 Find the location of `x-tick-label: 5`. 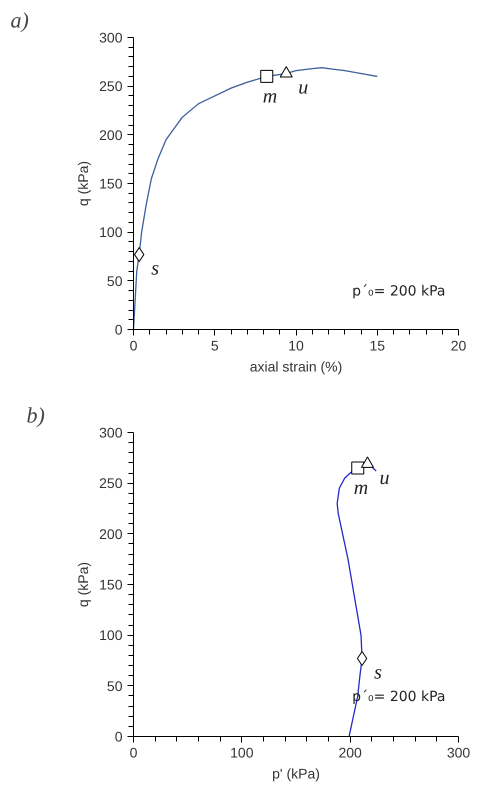

x-tick-label: 5 is located at coordinates (214, 346).